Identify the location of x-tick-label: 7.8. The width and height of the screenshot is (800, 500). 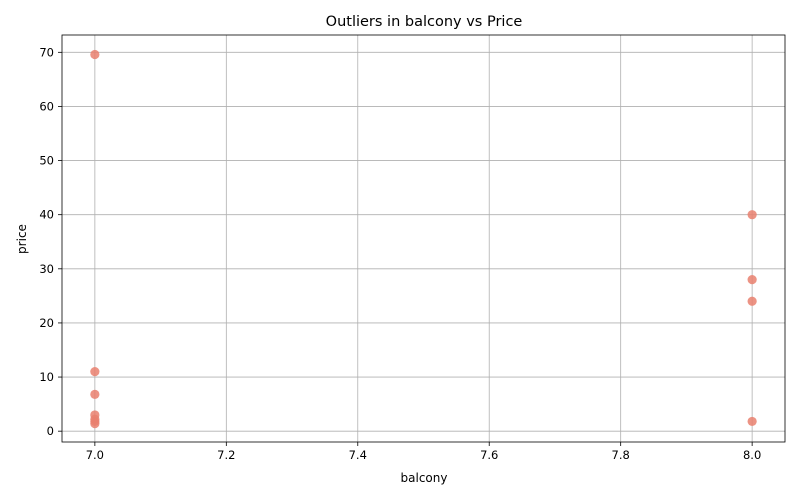
(621, 455).